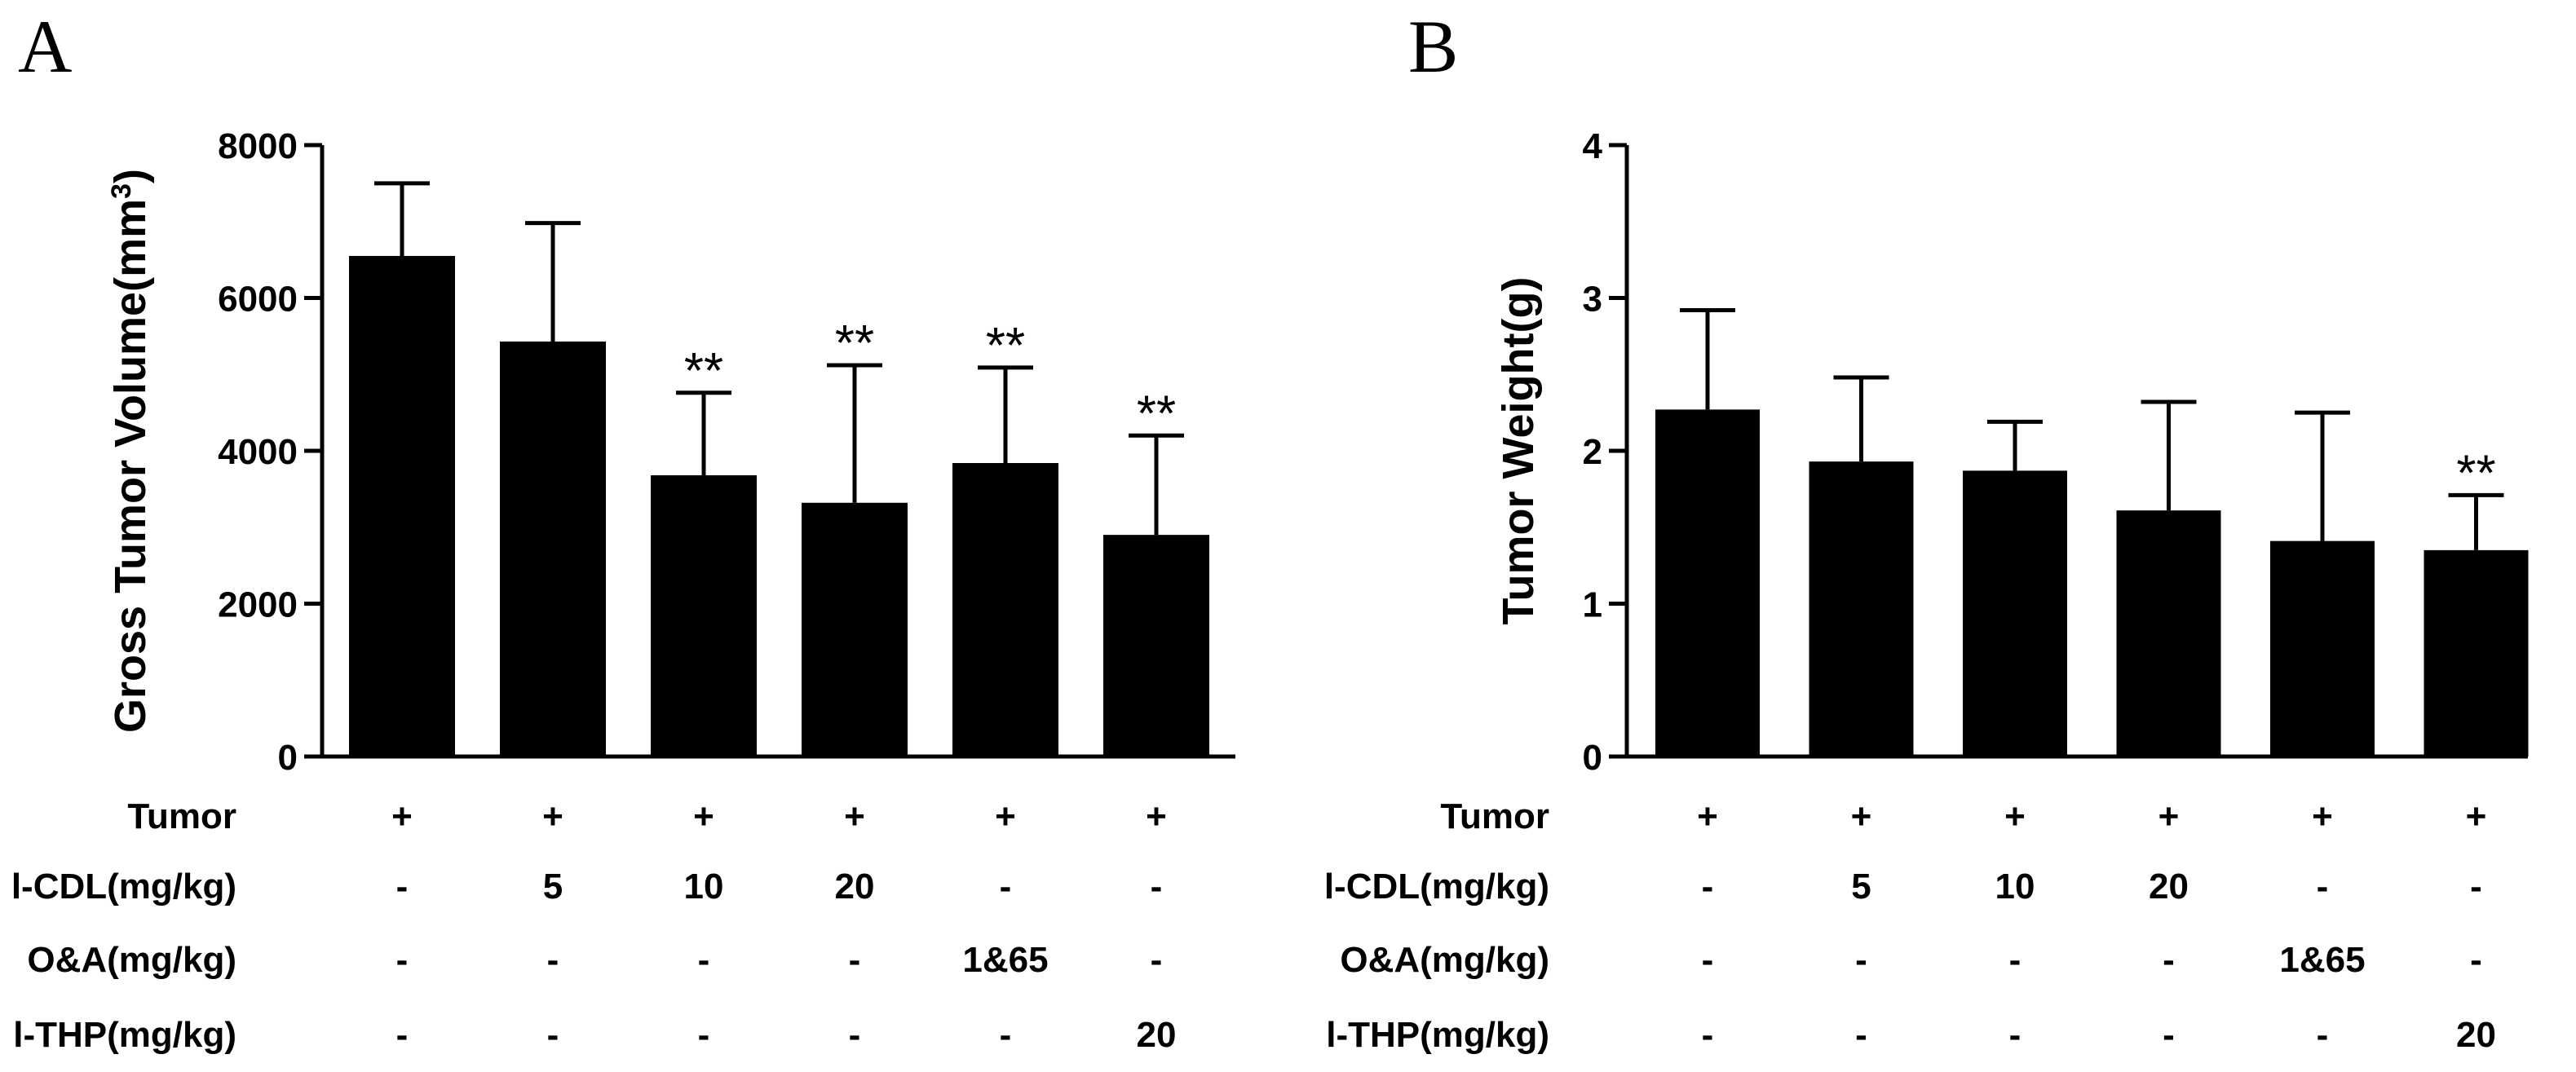  I want to click on y-axis-title: Tumor Weight(g), so click(1518, 451).